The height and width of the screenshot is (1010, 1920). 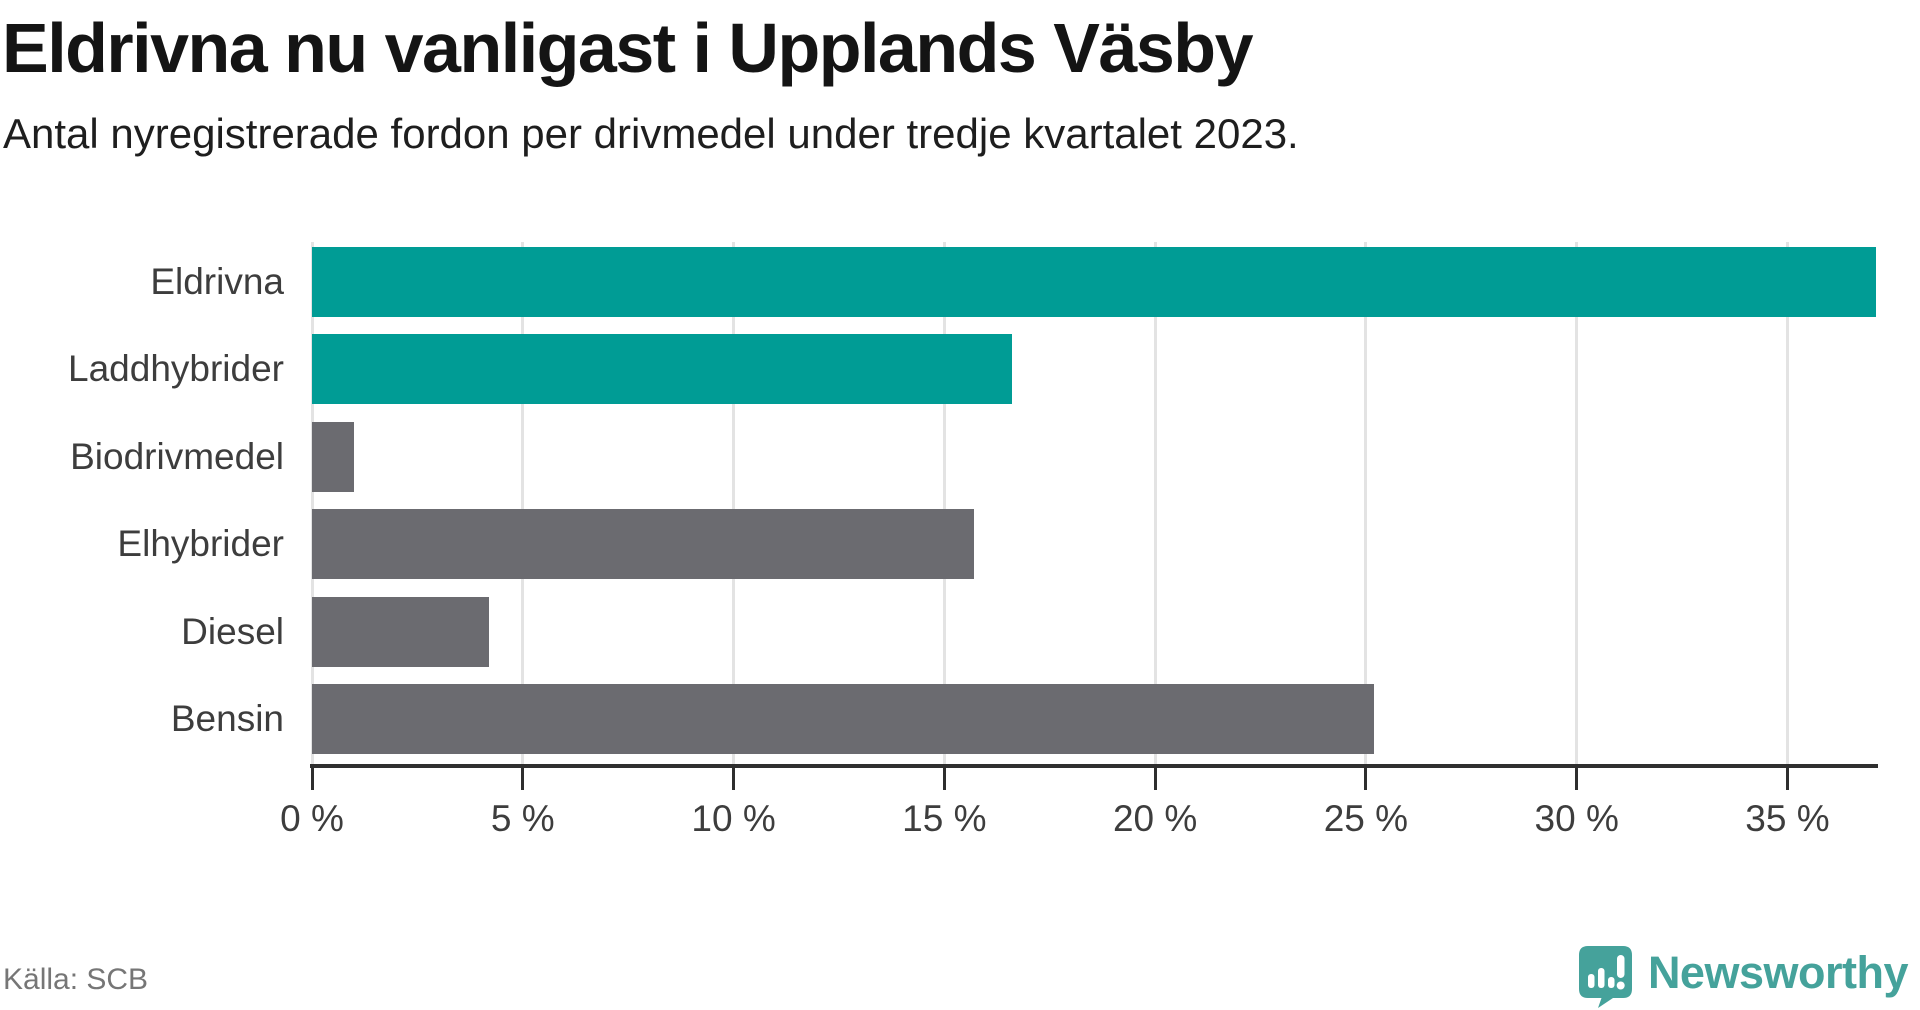 I want to click on newsworthy-logo-icon, so click(x=1605, y=977).